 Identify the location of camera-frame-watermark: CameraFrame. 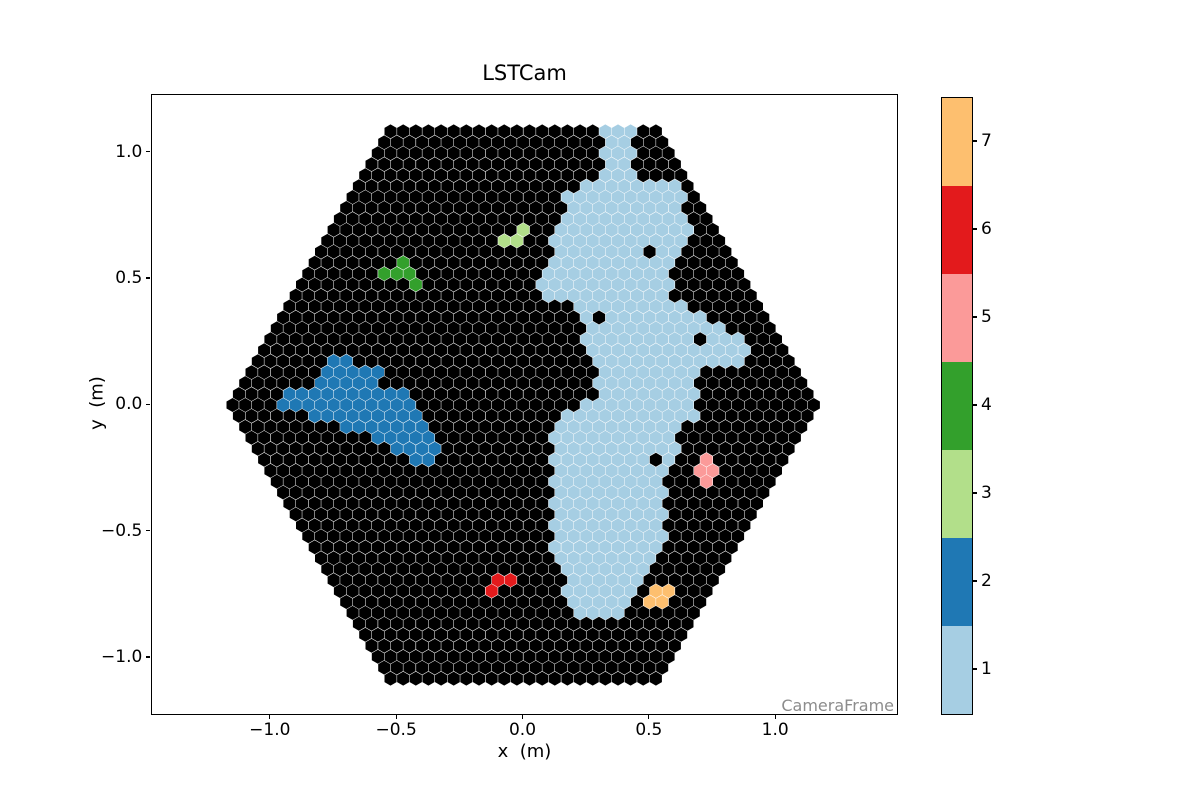
(837, 705).